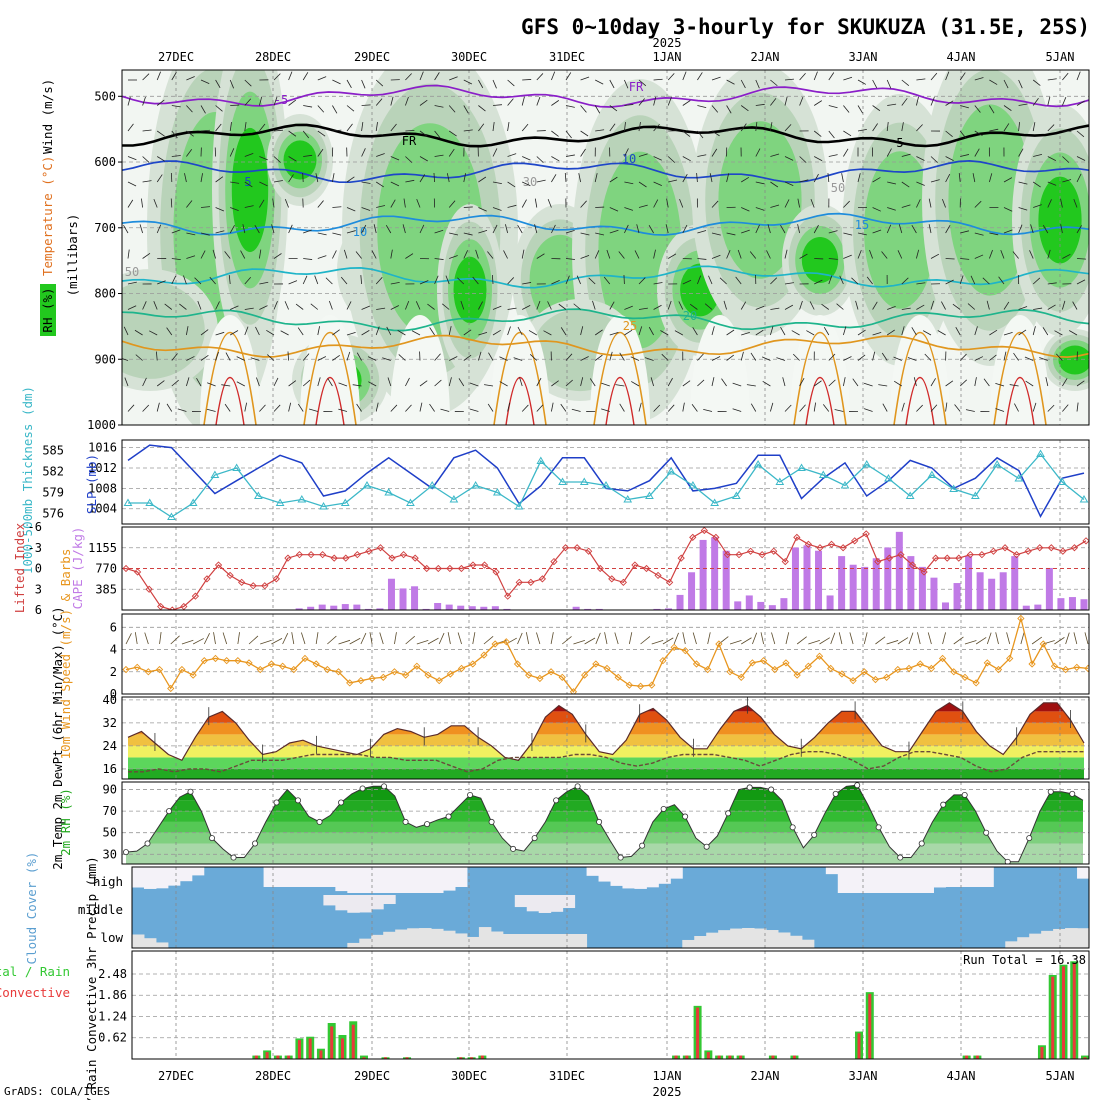  What do you see at coordinates (105, 228) in the screenshot?
I see `pressure-tick: 700` at bounding box center [105, 228].